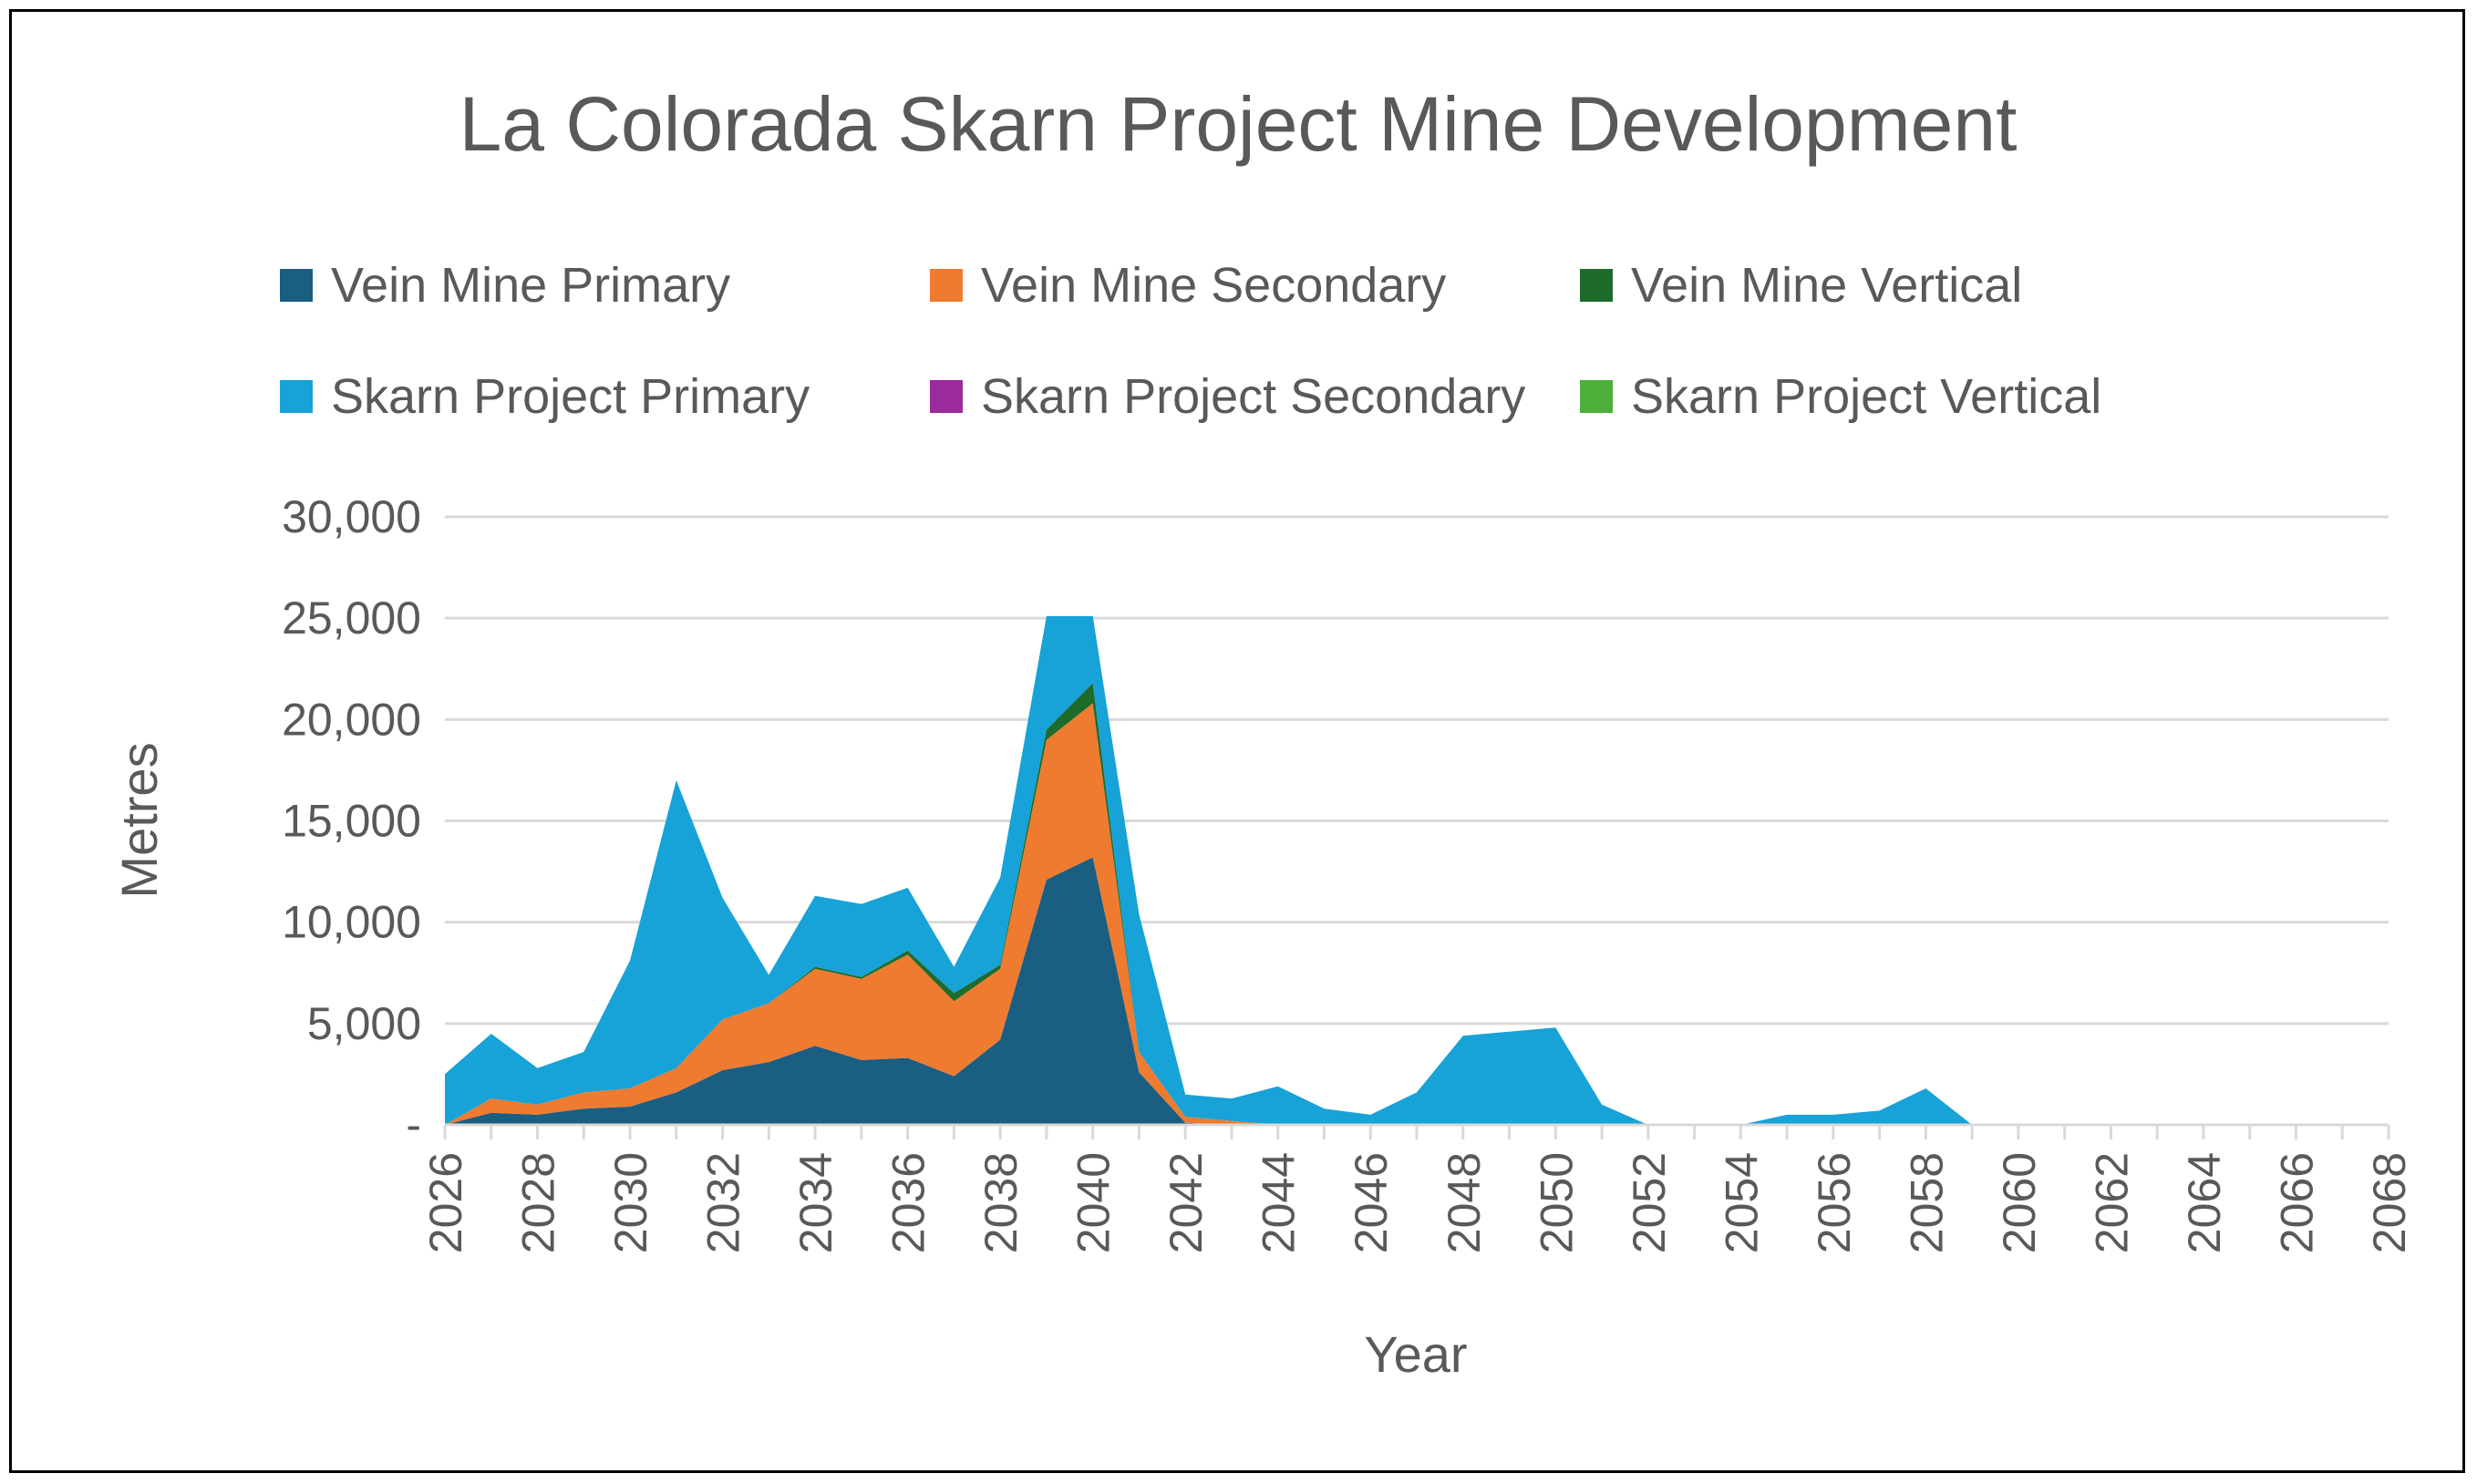 Image resolution: width=2477 pixels, height=1484 pixels. I want to click on y-tick-label: -, so click(413, 1124).